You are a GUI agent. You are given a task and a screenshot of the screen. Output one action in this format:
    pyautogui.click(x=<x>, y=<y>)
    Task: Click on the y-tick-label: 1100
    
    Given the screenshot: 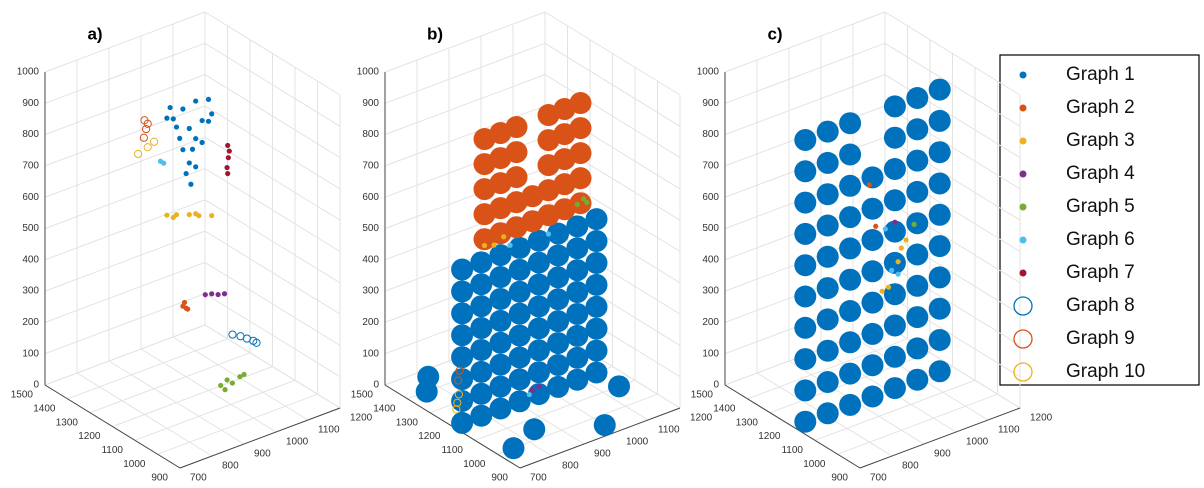 What is the action you would take?
    pyautogui.click(x=1009, y=430)
    